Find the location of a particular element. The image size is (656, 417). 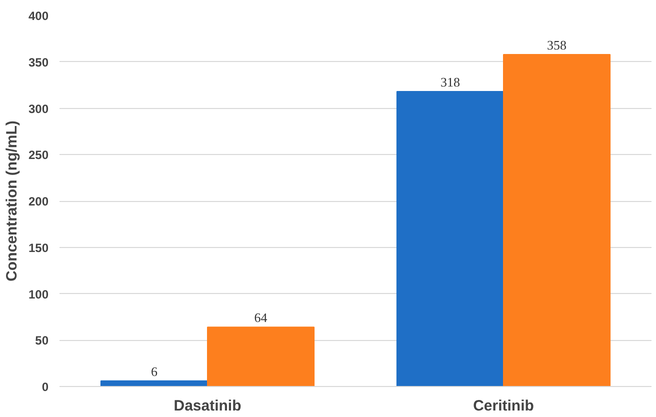

y-tick-label: 300 is located at coordinates (38, 109).